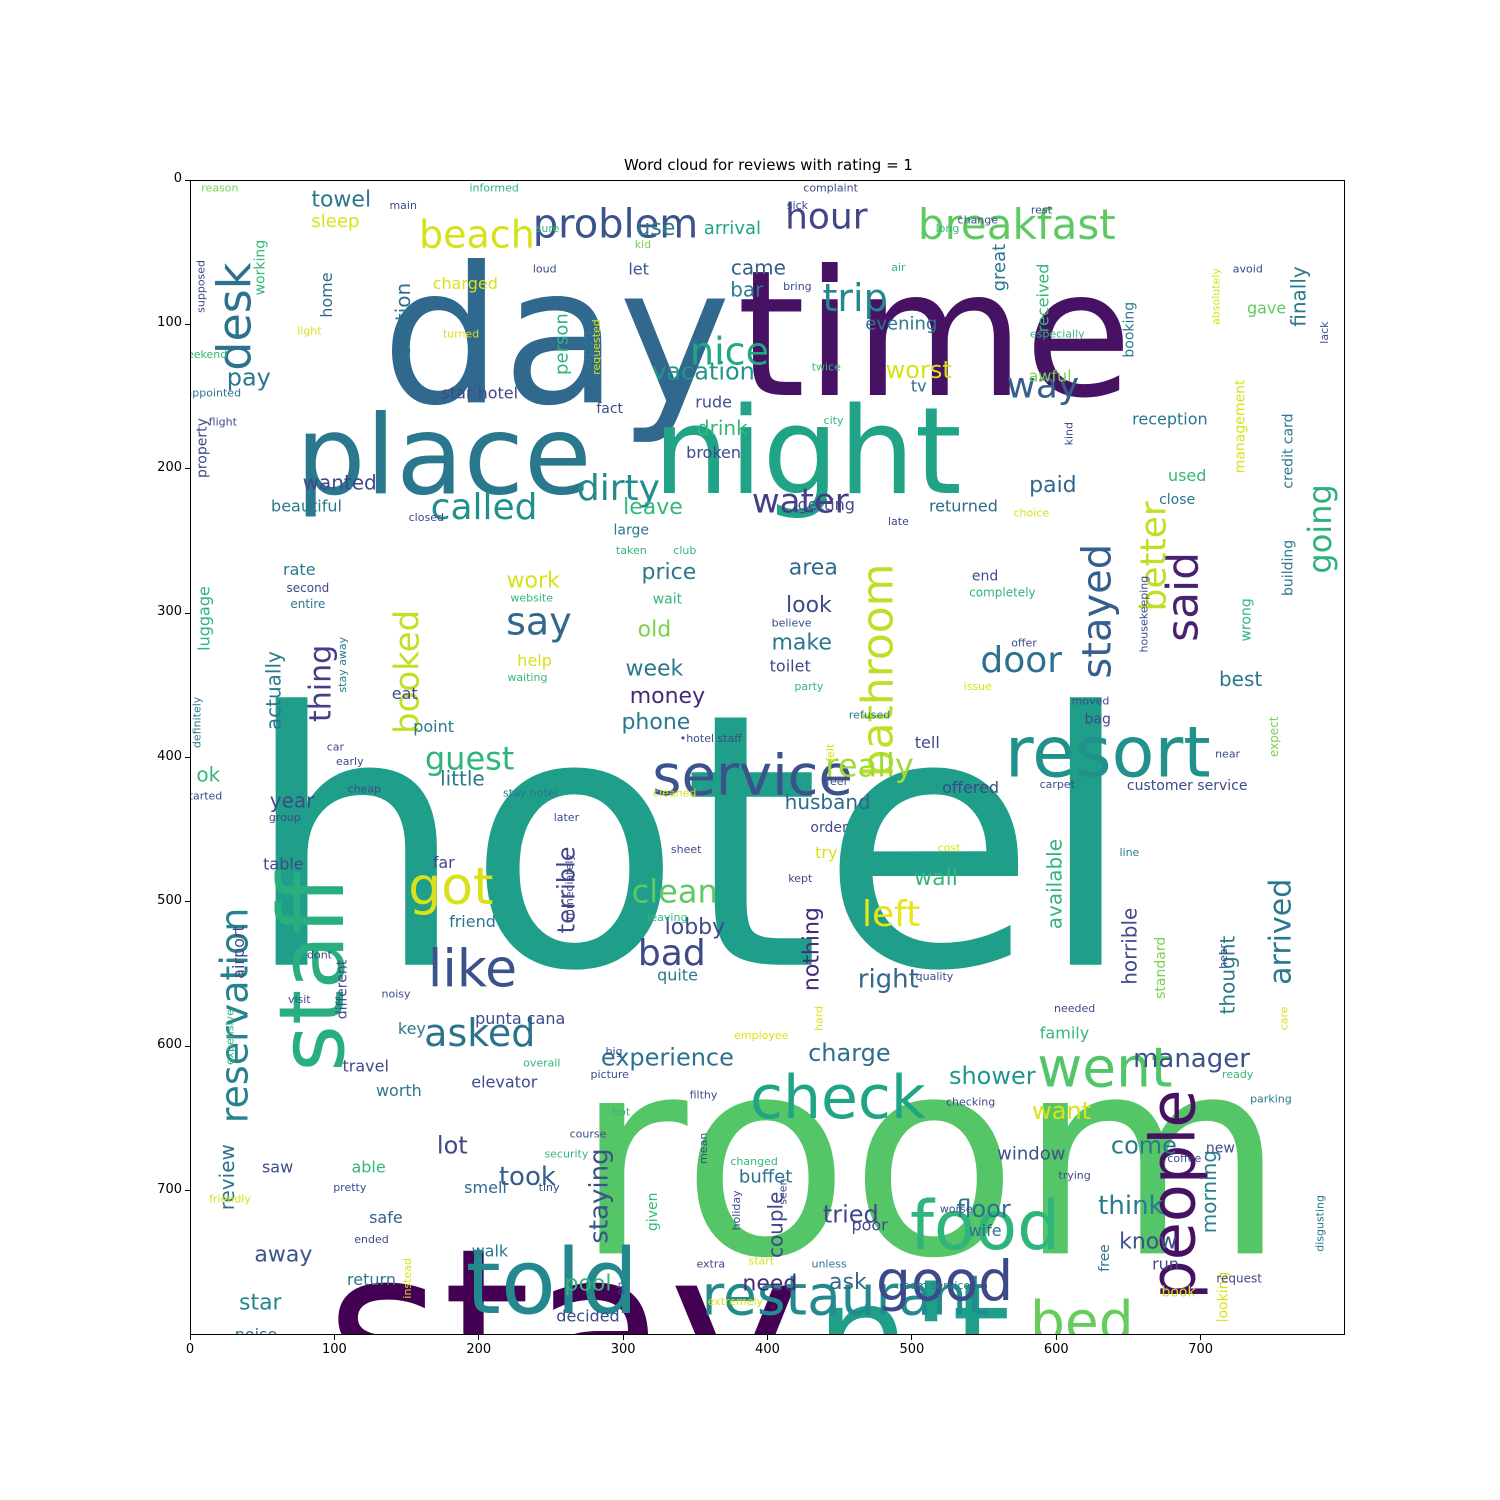 The width and height of the screenshot is (1500, 1500). What do you see at coordinates (277, 1167) in the screenshot?
I see `word-saw: saw` at bounding box center [277, 1167].